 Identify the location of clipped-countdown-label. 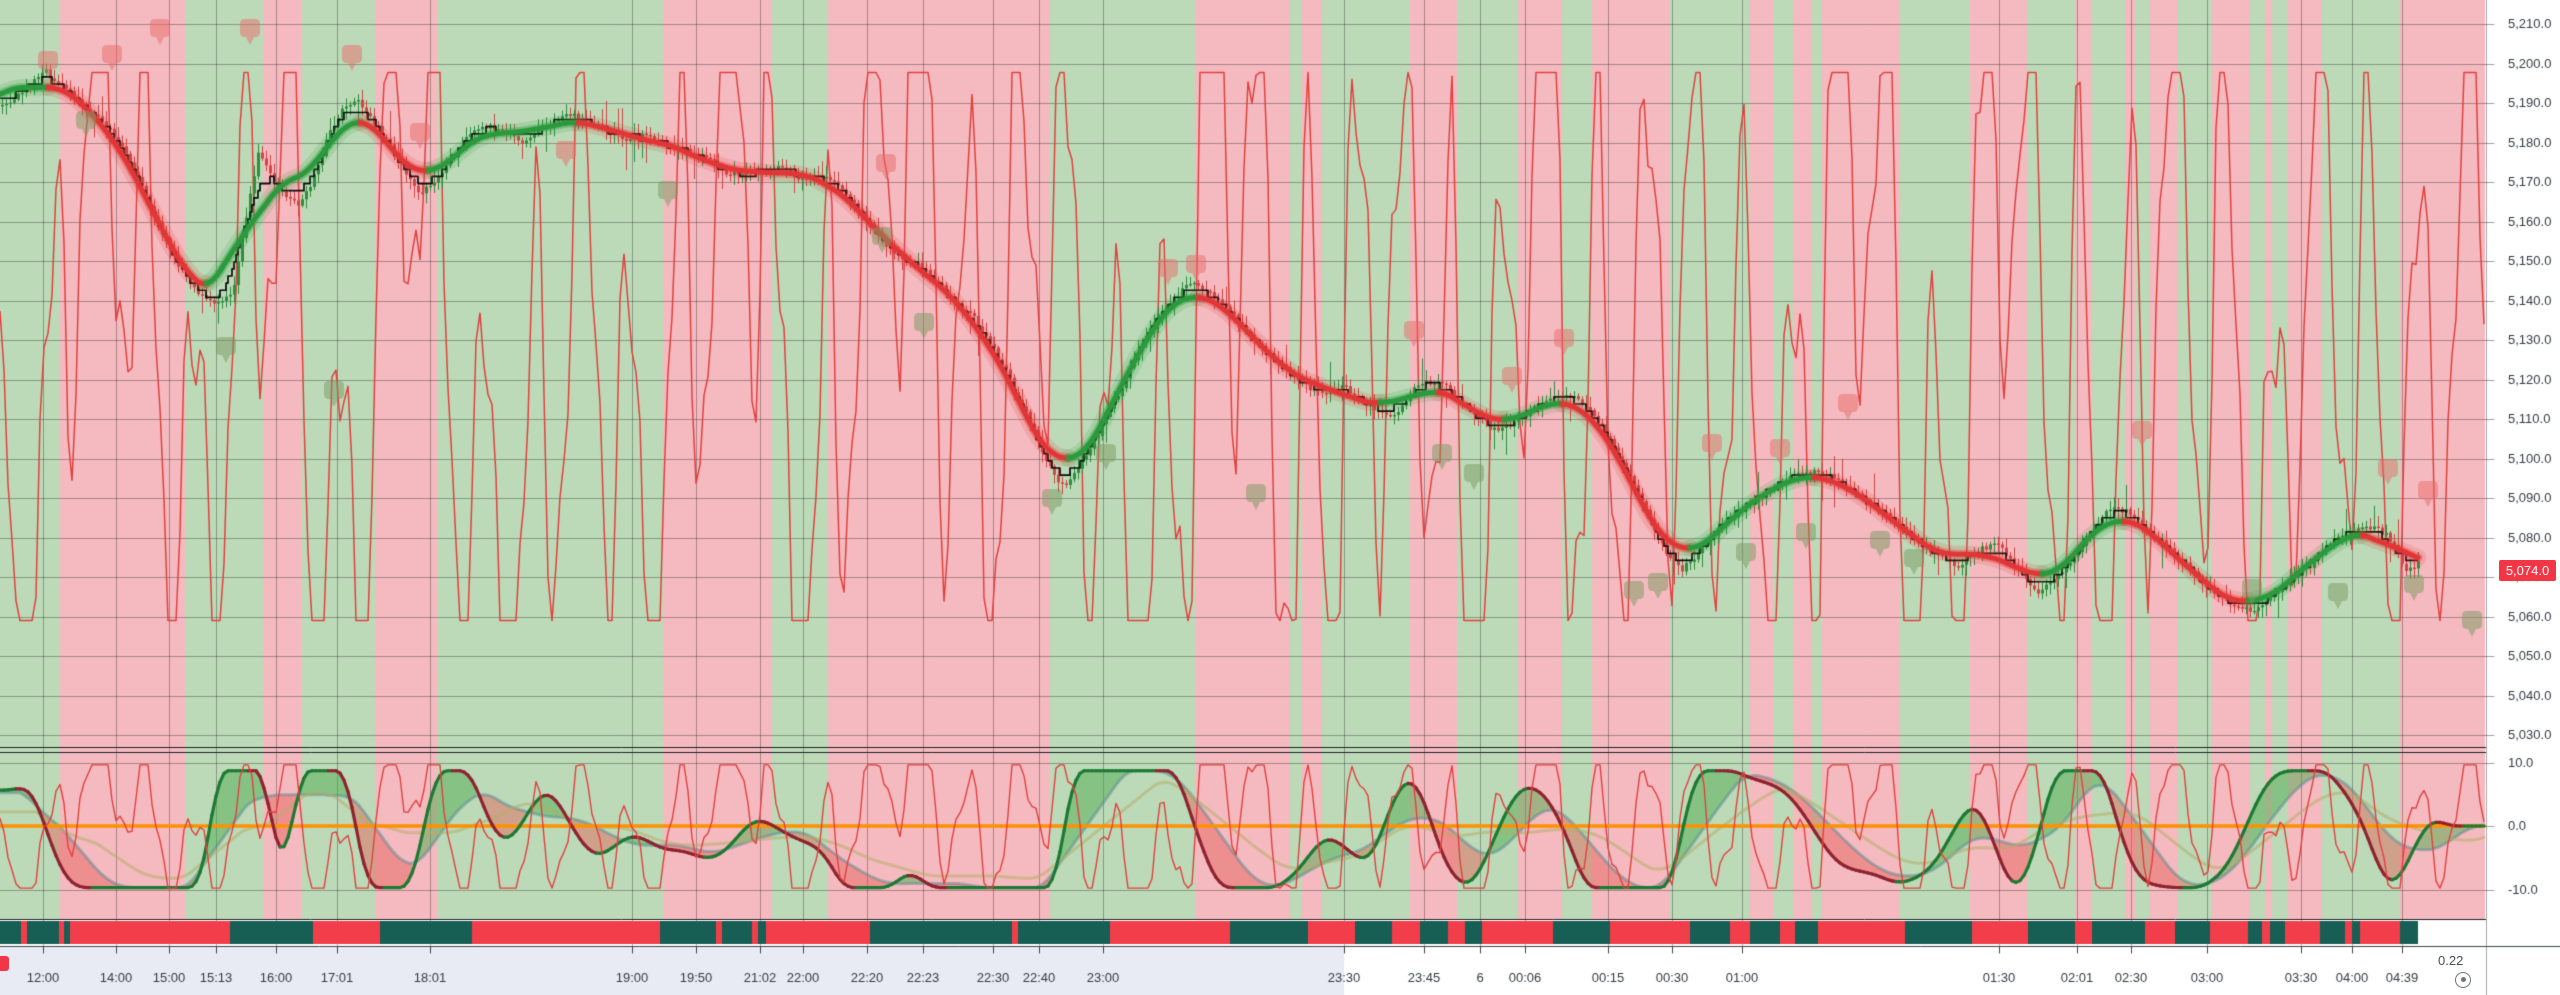
(4, 963).